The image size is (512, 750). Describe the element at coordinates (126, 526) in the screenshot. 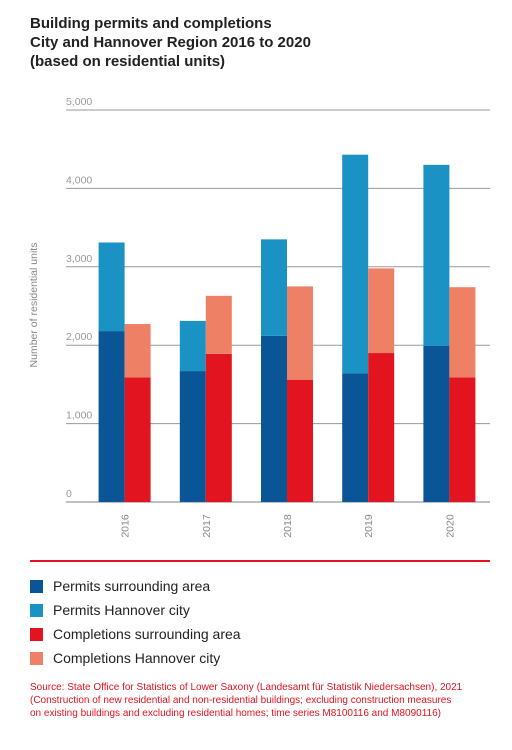

I see `x-tick-label: 2016` at that location.